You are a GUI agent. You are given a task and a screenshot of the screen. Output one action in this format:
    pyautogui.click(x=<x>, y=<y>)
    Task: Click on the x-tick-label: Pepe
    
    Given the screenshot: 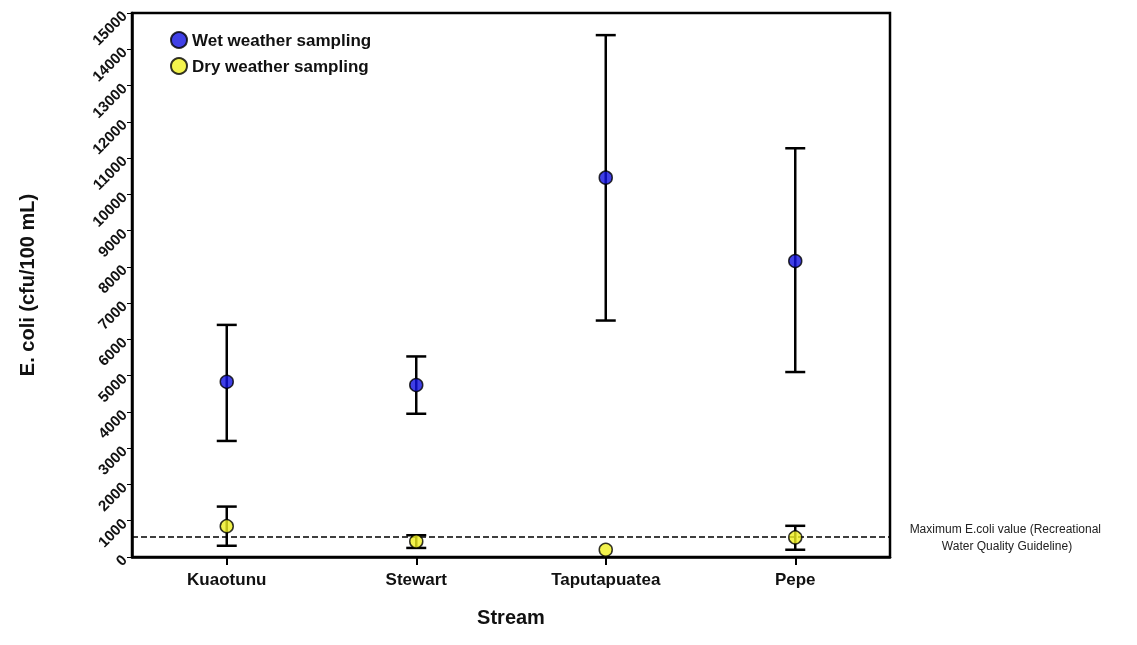 What is the action you would take?
    pyautogui.click(x=795, y=579)
    